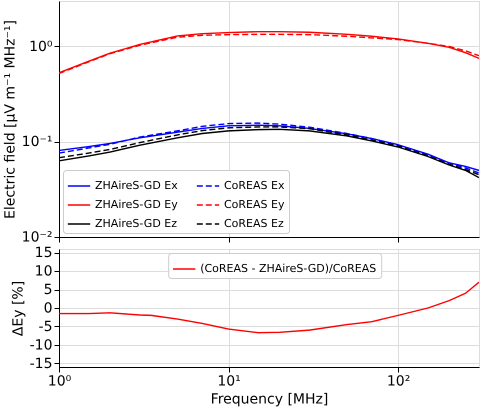  I want to click on y-tick-label: -10, so click(41, 345).